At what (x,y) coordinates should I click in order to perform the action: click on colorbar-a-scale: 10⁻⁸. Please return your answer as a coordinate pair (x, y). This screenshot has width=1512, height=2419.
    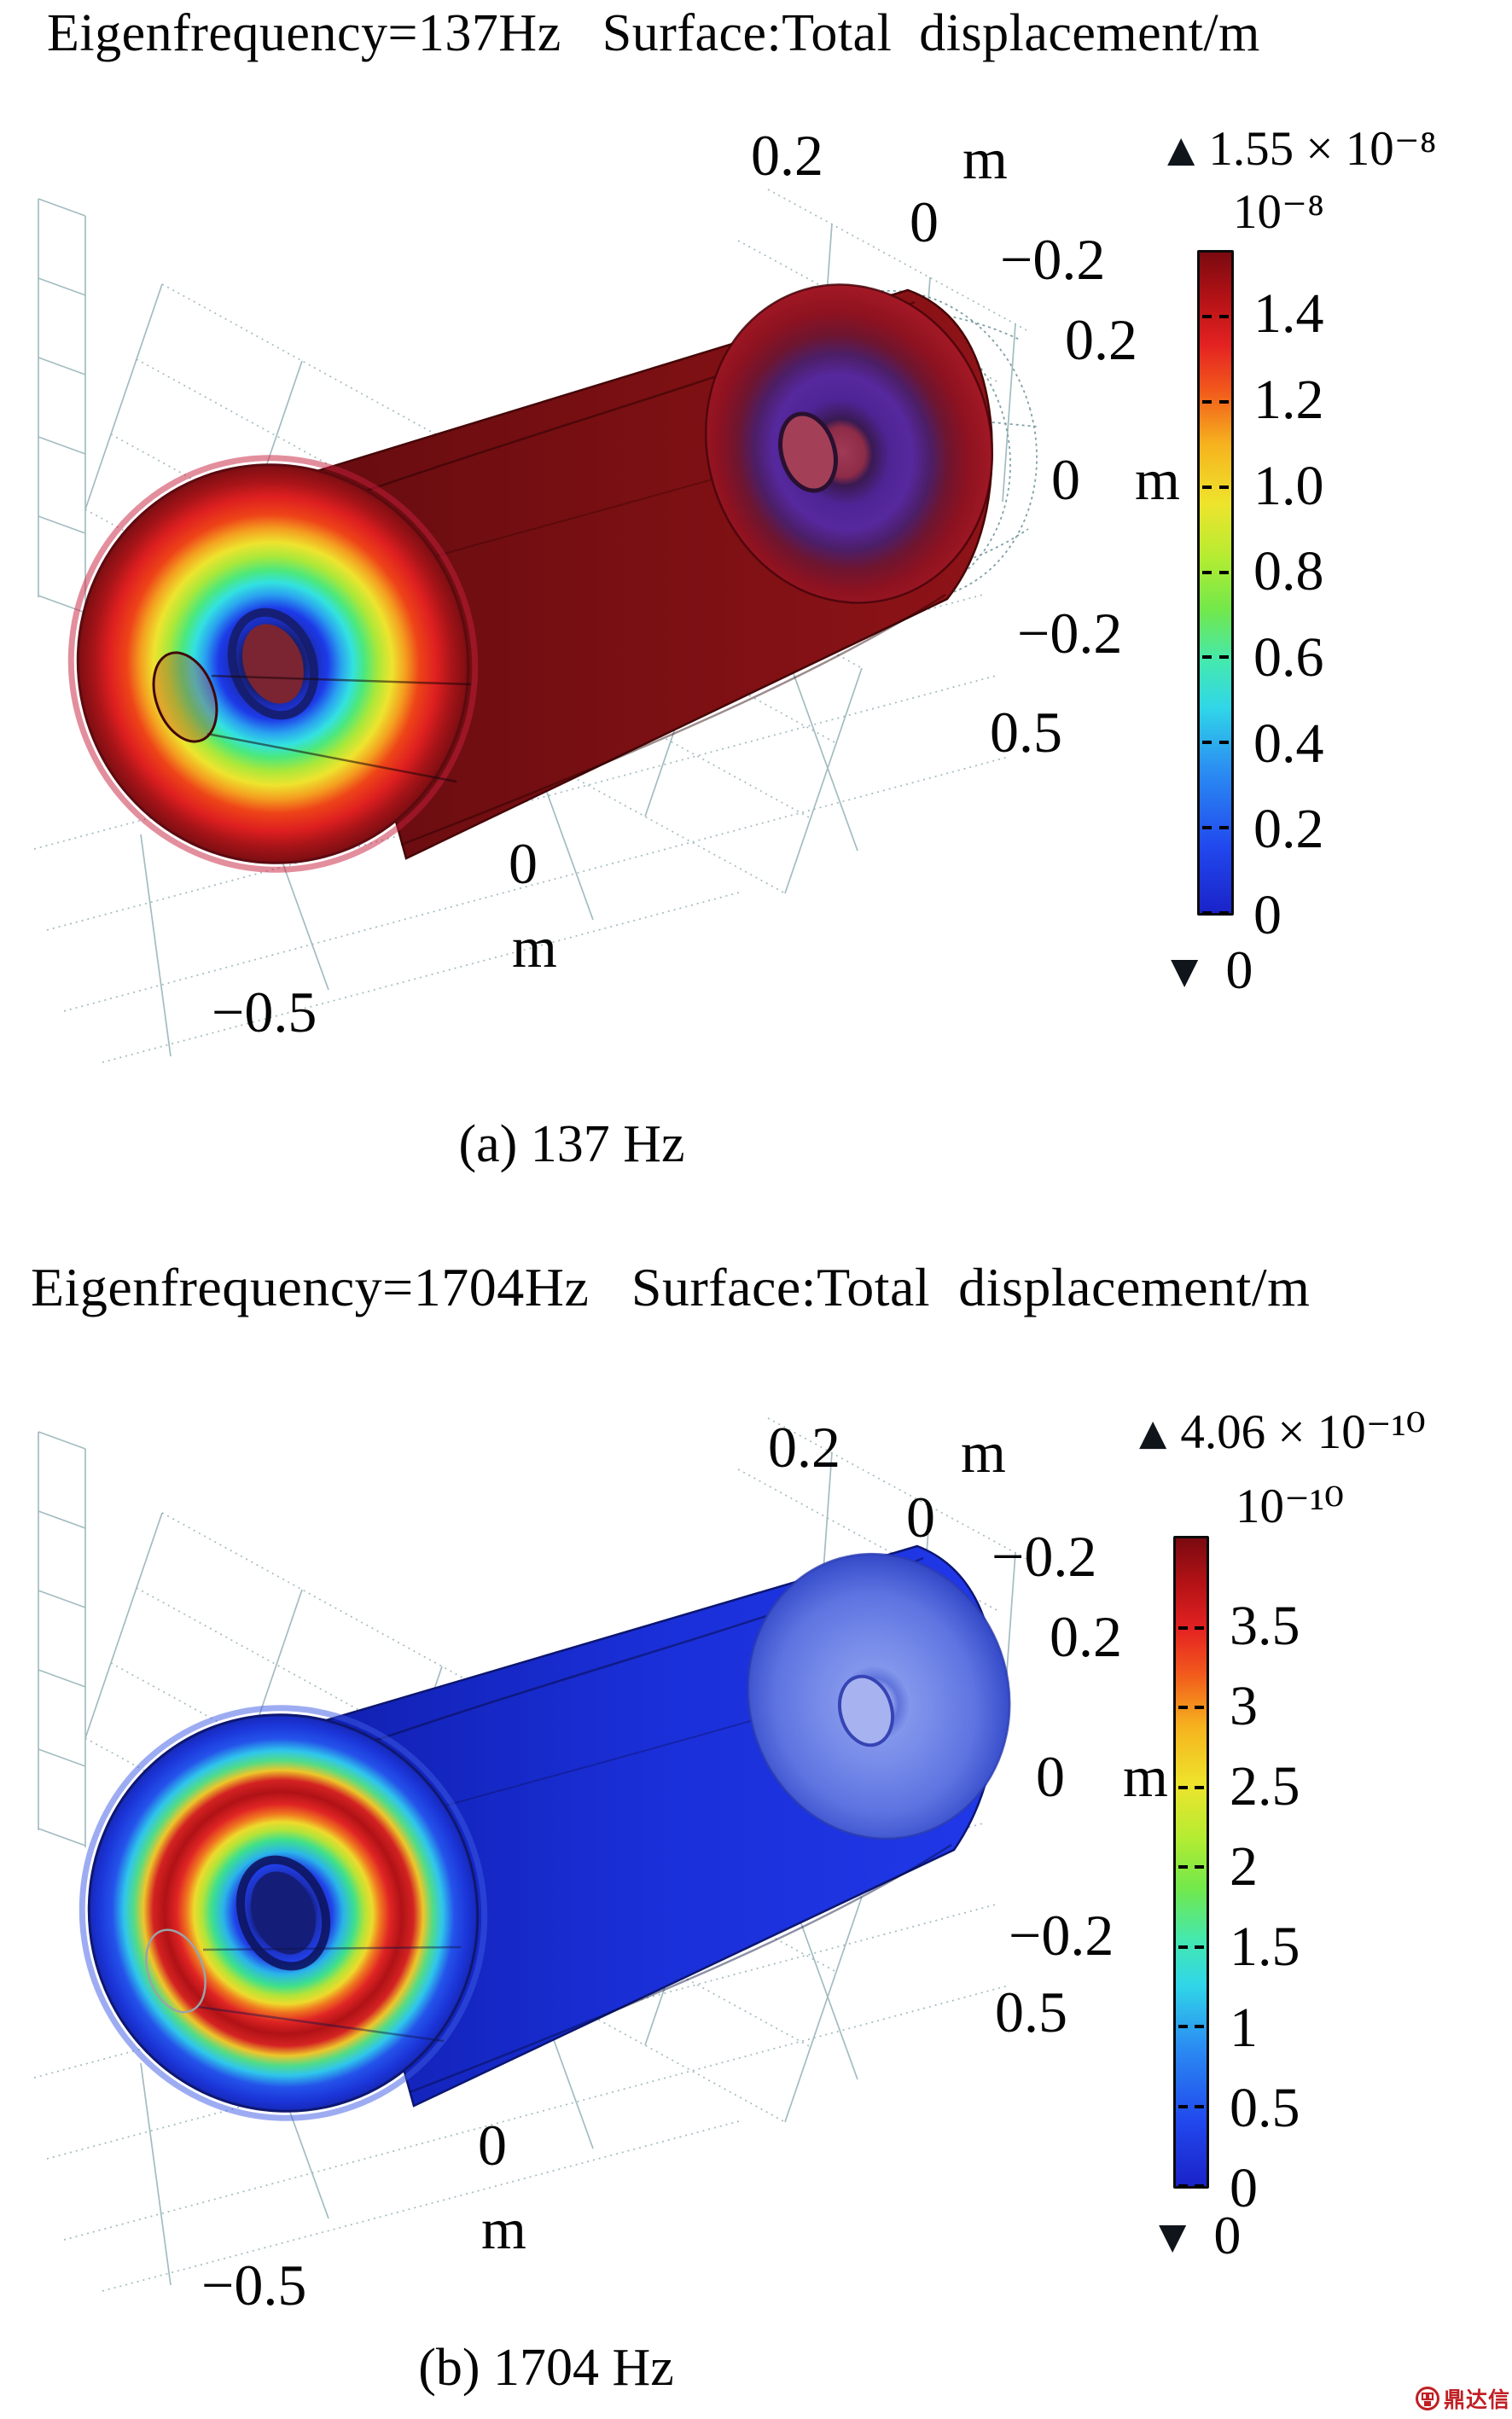
    Looking at the image, I should click on (1278, 212).